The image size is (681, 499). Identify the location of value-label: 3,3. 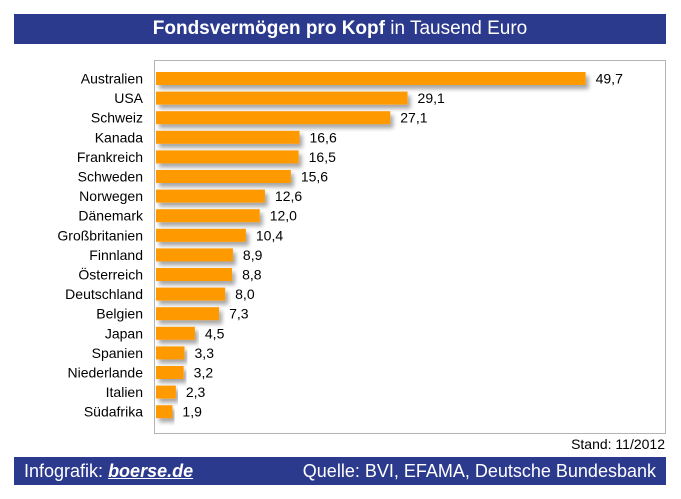
(205, 353).